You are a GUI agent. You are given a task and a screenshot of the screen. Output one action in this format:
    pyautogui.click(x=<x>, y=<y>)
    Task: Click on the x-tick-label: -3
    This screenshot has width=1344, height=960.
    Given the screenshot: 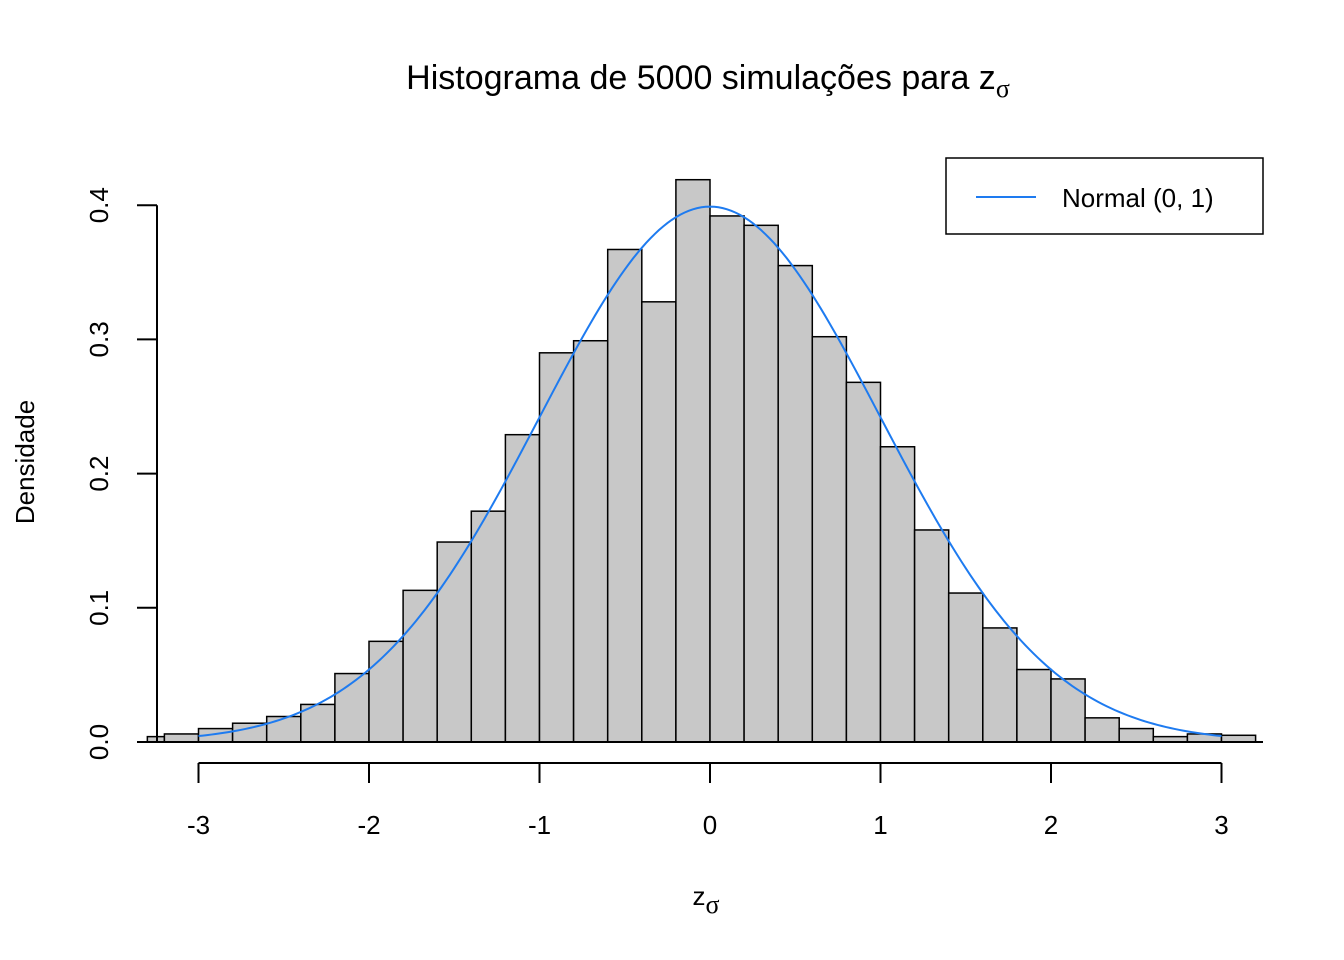 What is the action you would take?
    pyautogui.click(x=198, y=825)
    